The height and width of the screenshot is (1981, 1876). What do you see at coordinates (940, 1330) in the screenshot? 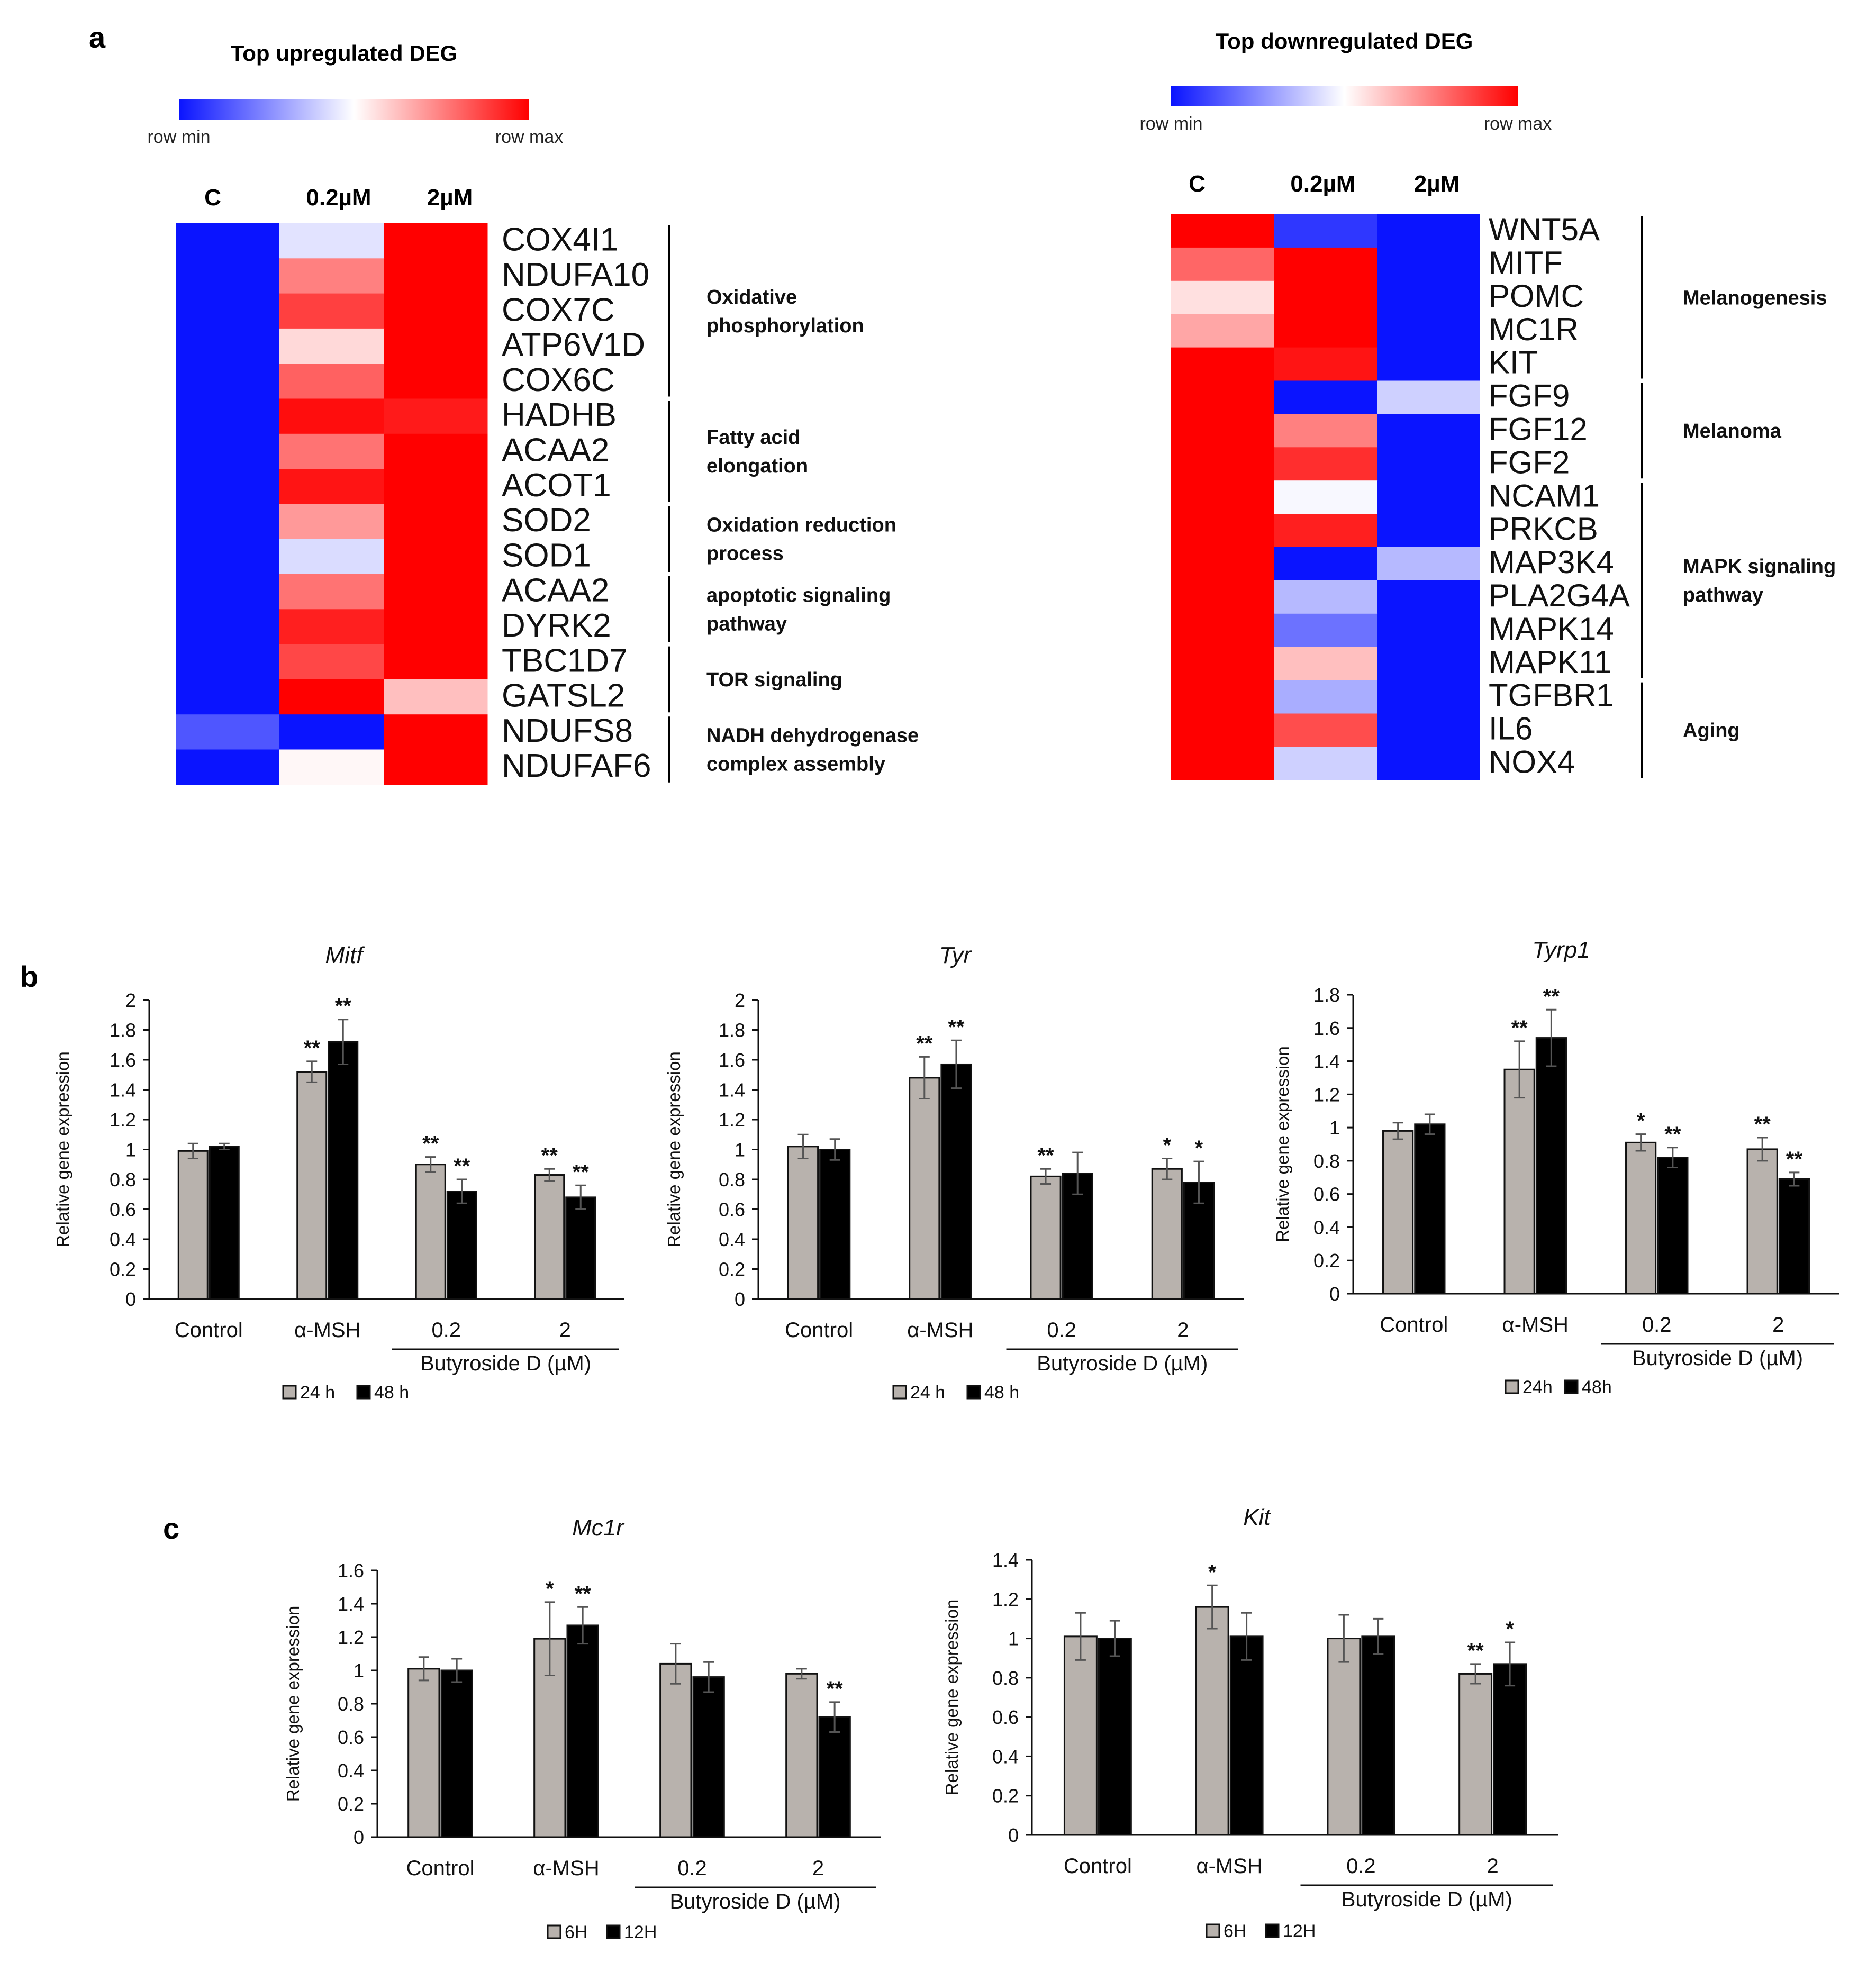
I see `x-category-label: α-MSH` at bounding box center [940, 1330].